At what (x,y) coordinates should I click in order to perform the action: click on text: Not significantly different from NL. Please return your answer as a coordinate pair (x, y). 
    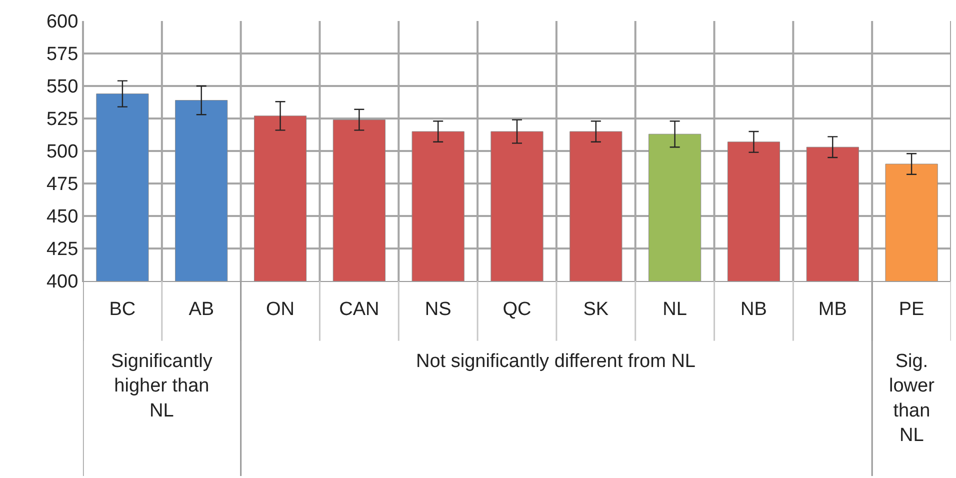
    Looking at the image, I should click on (556, 361).